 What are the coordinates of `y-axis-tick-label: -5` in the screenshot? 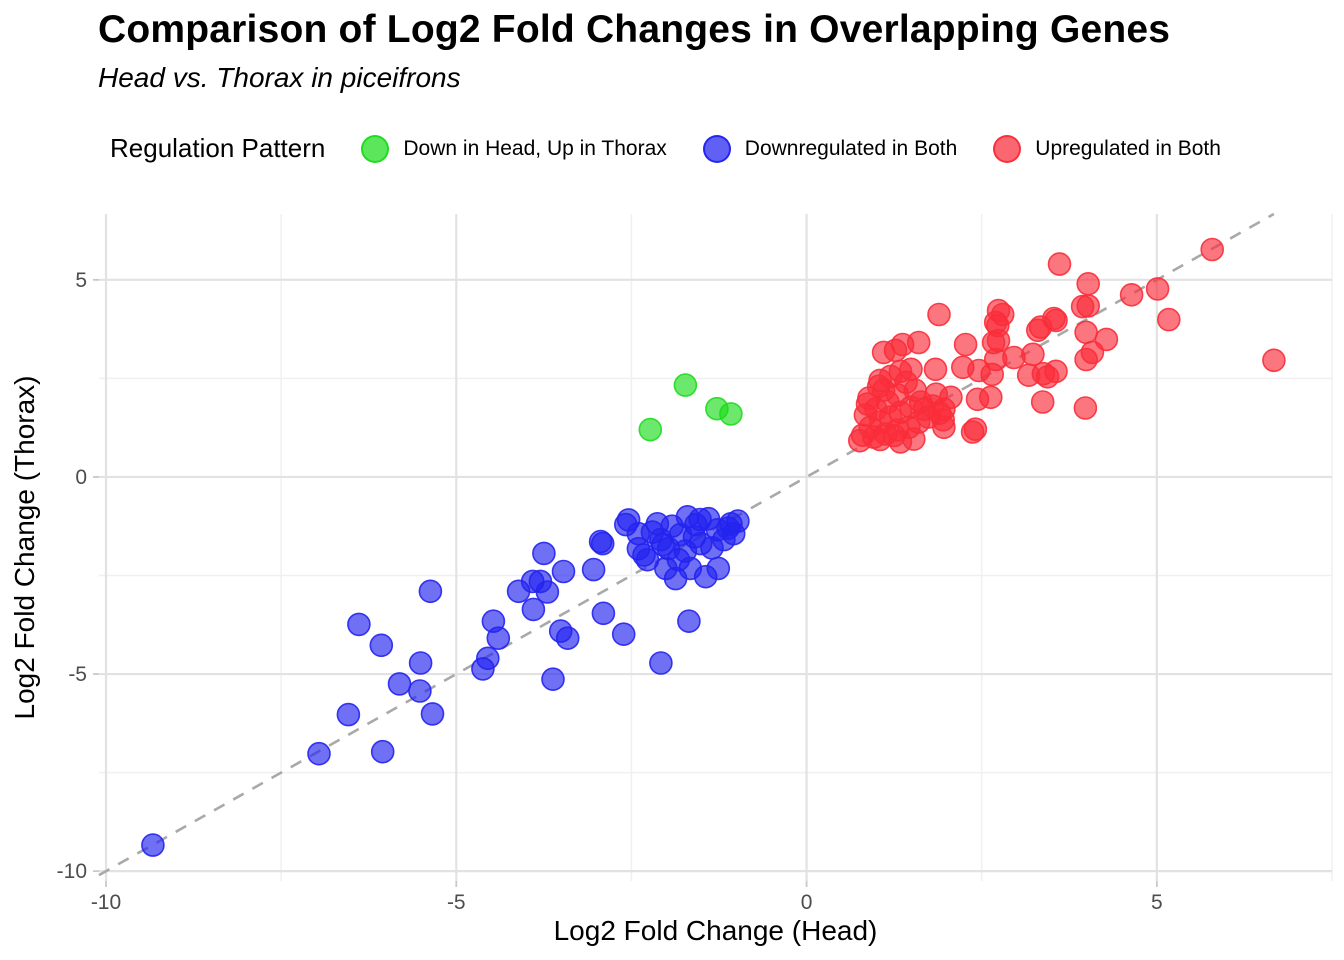 It's located at (77, 674).